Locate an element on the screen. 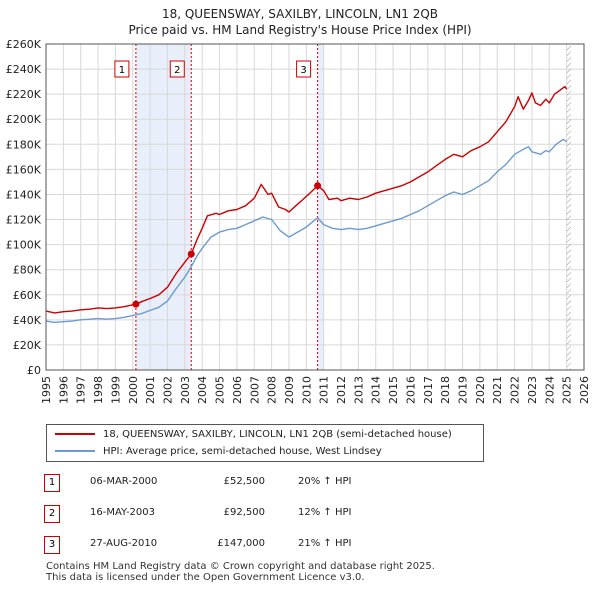 The image size is (600, 590). sale-annotation-label: 2 is located at coordinates (177, 70).